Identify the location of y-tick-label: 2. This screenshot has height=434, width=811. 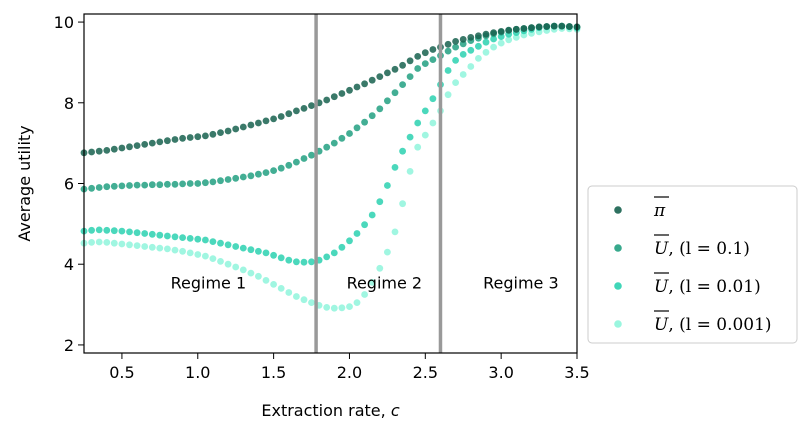
(69, 345).